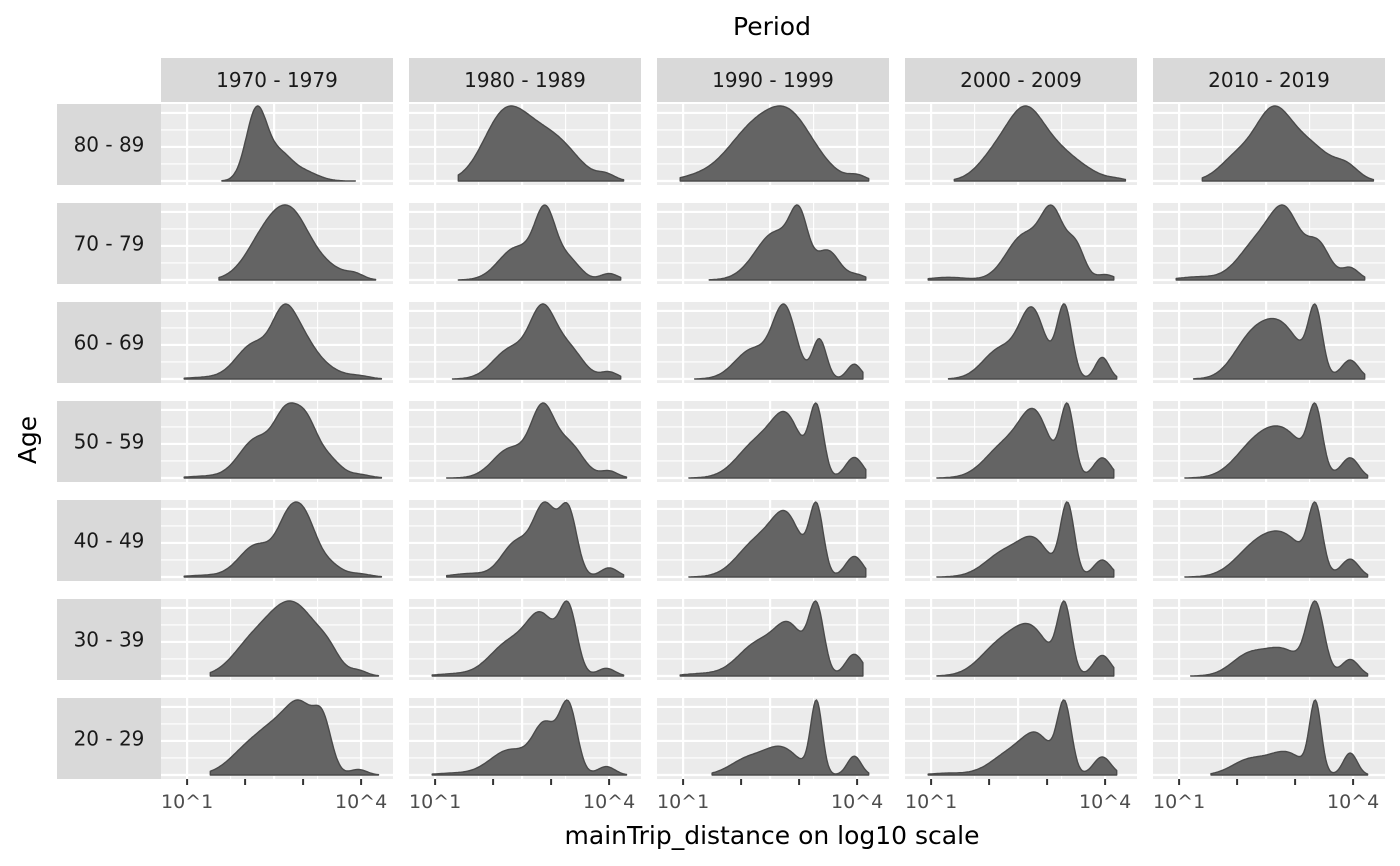 Image resolution: width=1400 pixels, height=866 pixels. I want to click on row-strip-label: 70 - 79, so click(109, 244).